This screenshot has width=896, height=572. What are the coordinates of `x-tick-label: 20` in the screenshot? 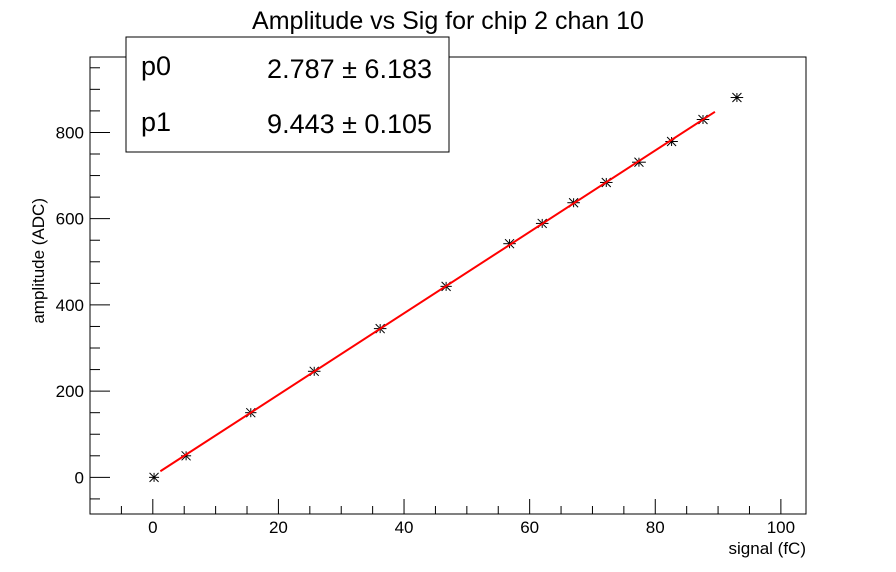 It's located at (278, 527).